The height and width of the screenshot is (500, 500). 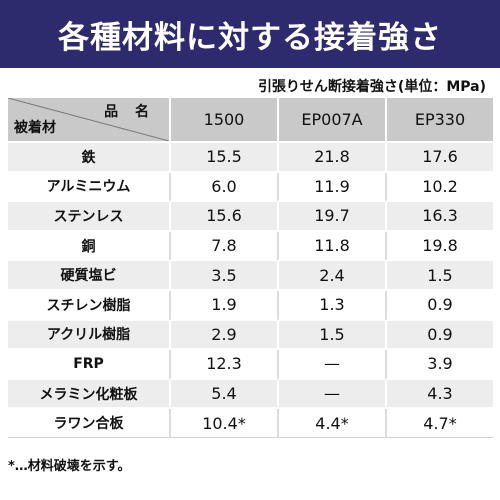 I want to click on value-cell: 1.3, so click(x=331, y=305).